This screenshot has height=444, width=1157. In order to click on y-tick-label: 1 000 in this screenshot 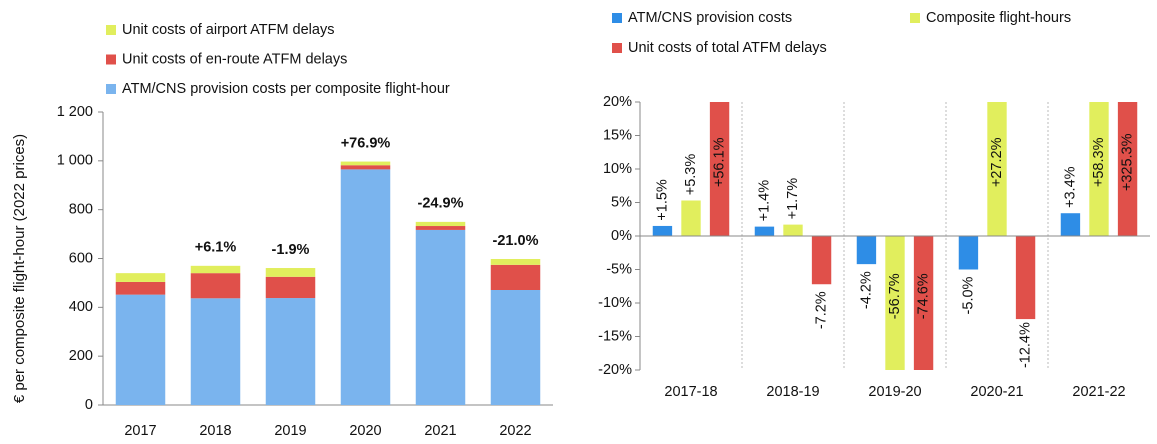, I will do `click(75, 161)`.